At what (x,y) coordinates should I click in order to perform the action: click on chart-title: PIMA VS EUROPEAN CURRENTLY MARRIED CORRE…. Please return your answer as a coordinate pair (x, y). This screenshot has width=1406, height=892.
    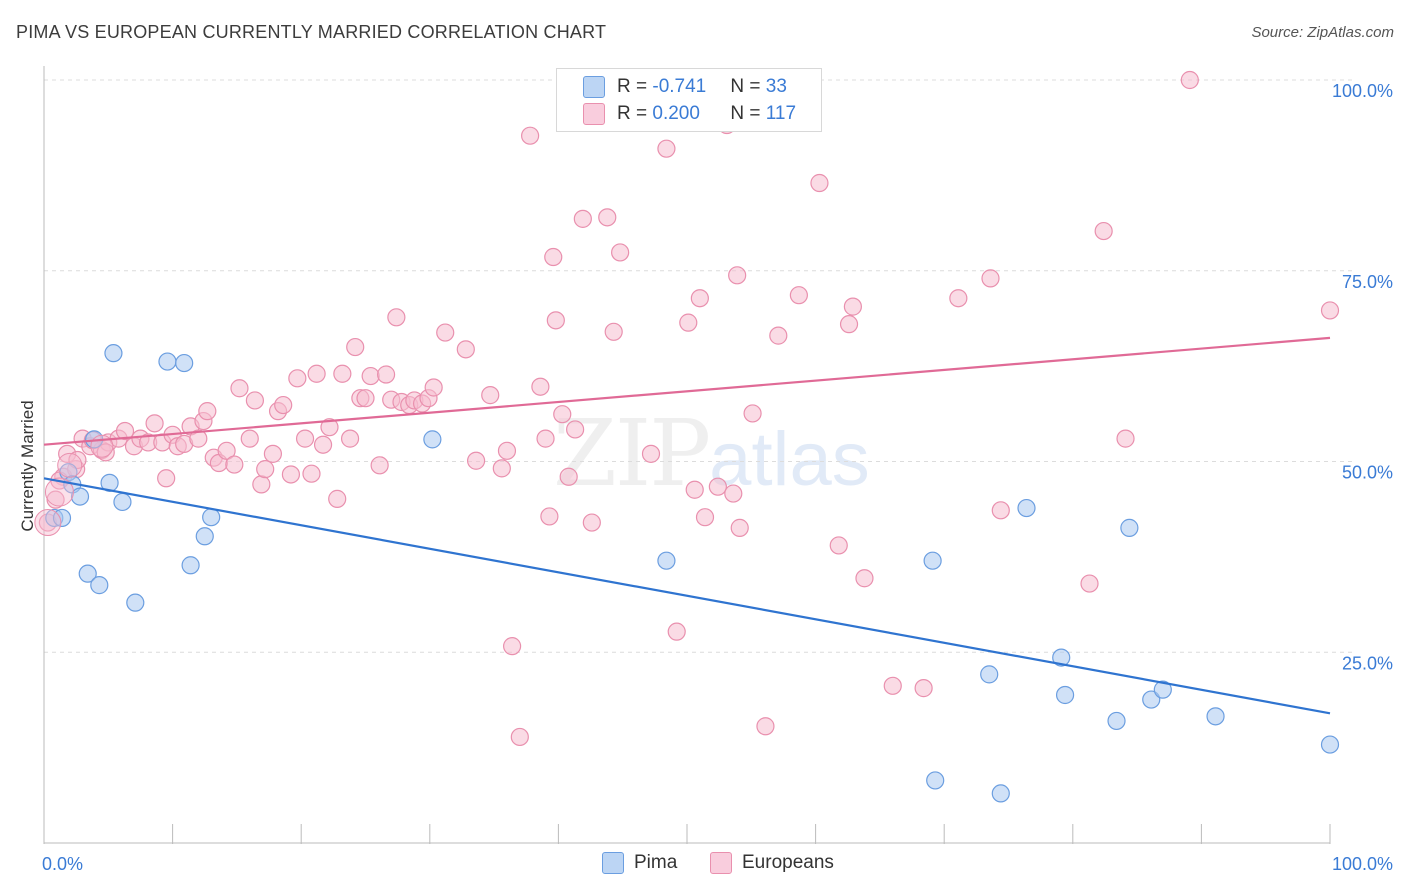
    Looking at the image, I should click on (311, 32).